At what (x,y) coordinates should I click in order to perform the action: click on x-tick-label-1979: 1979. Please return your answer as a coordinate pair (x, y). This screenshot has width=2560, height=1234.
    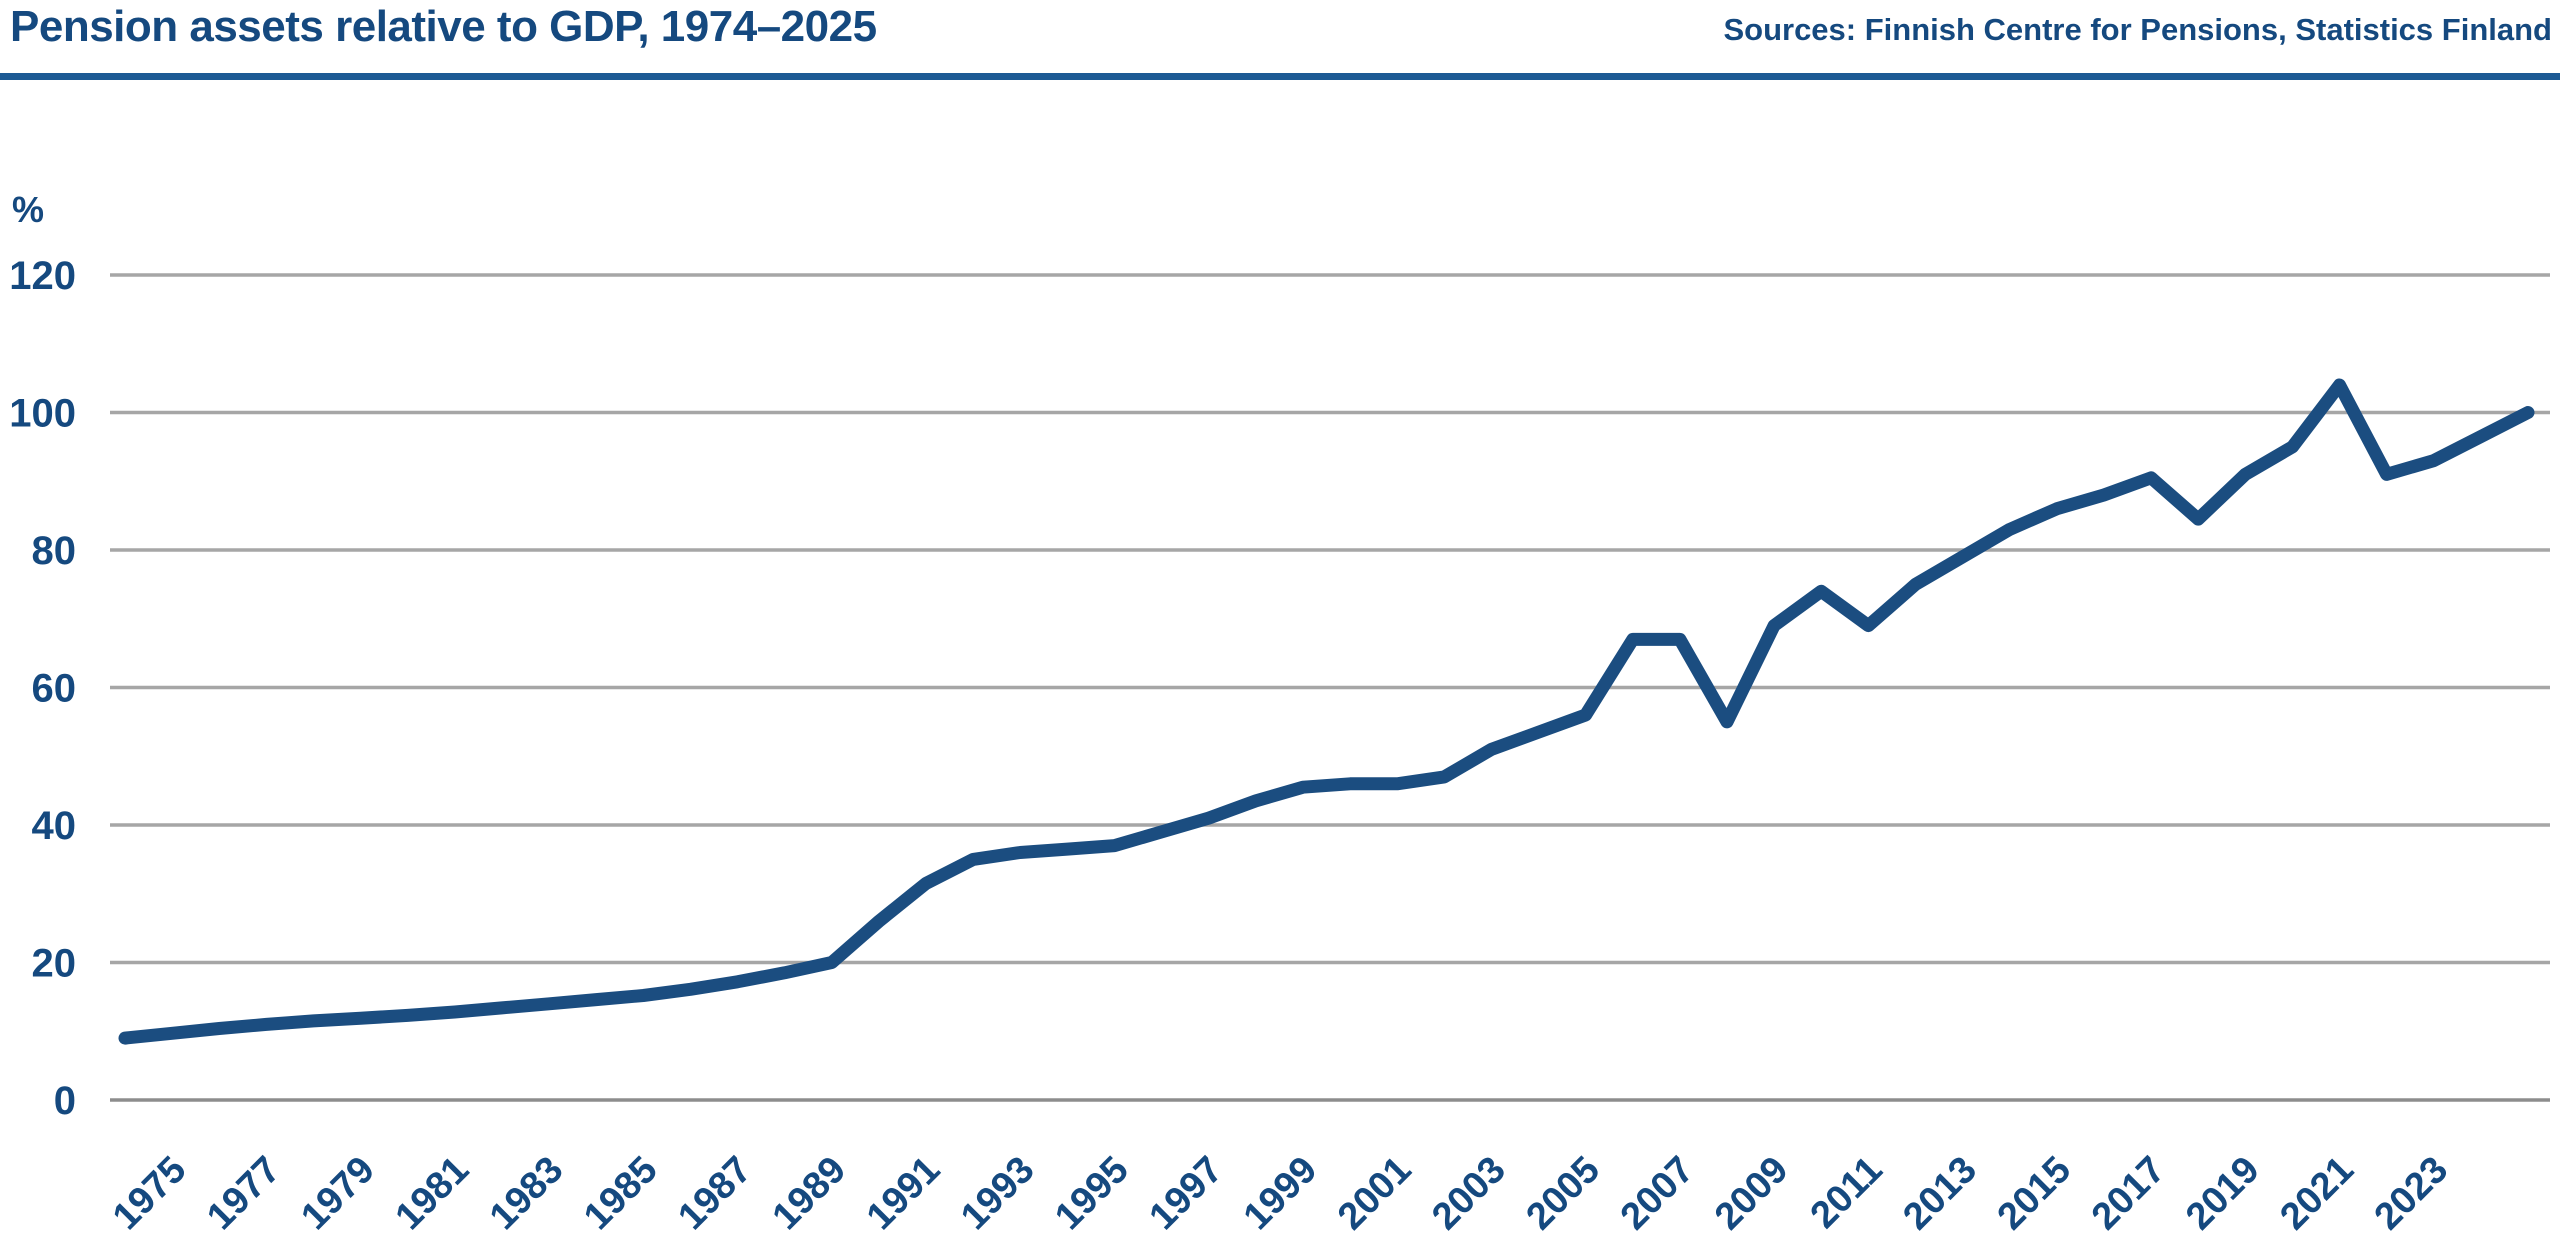
    Looking at the image, I should click on (337, 1191).